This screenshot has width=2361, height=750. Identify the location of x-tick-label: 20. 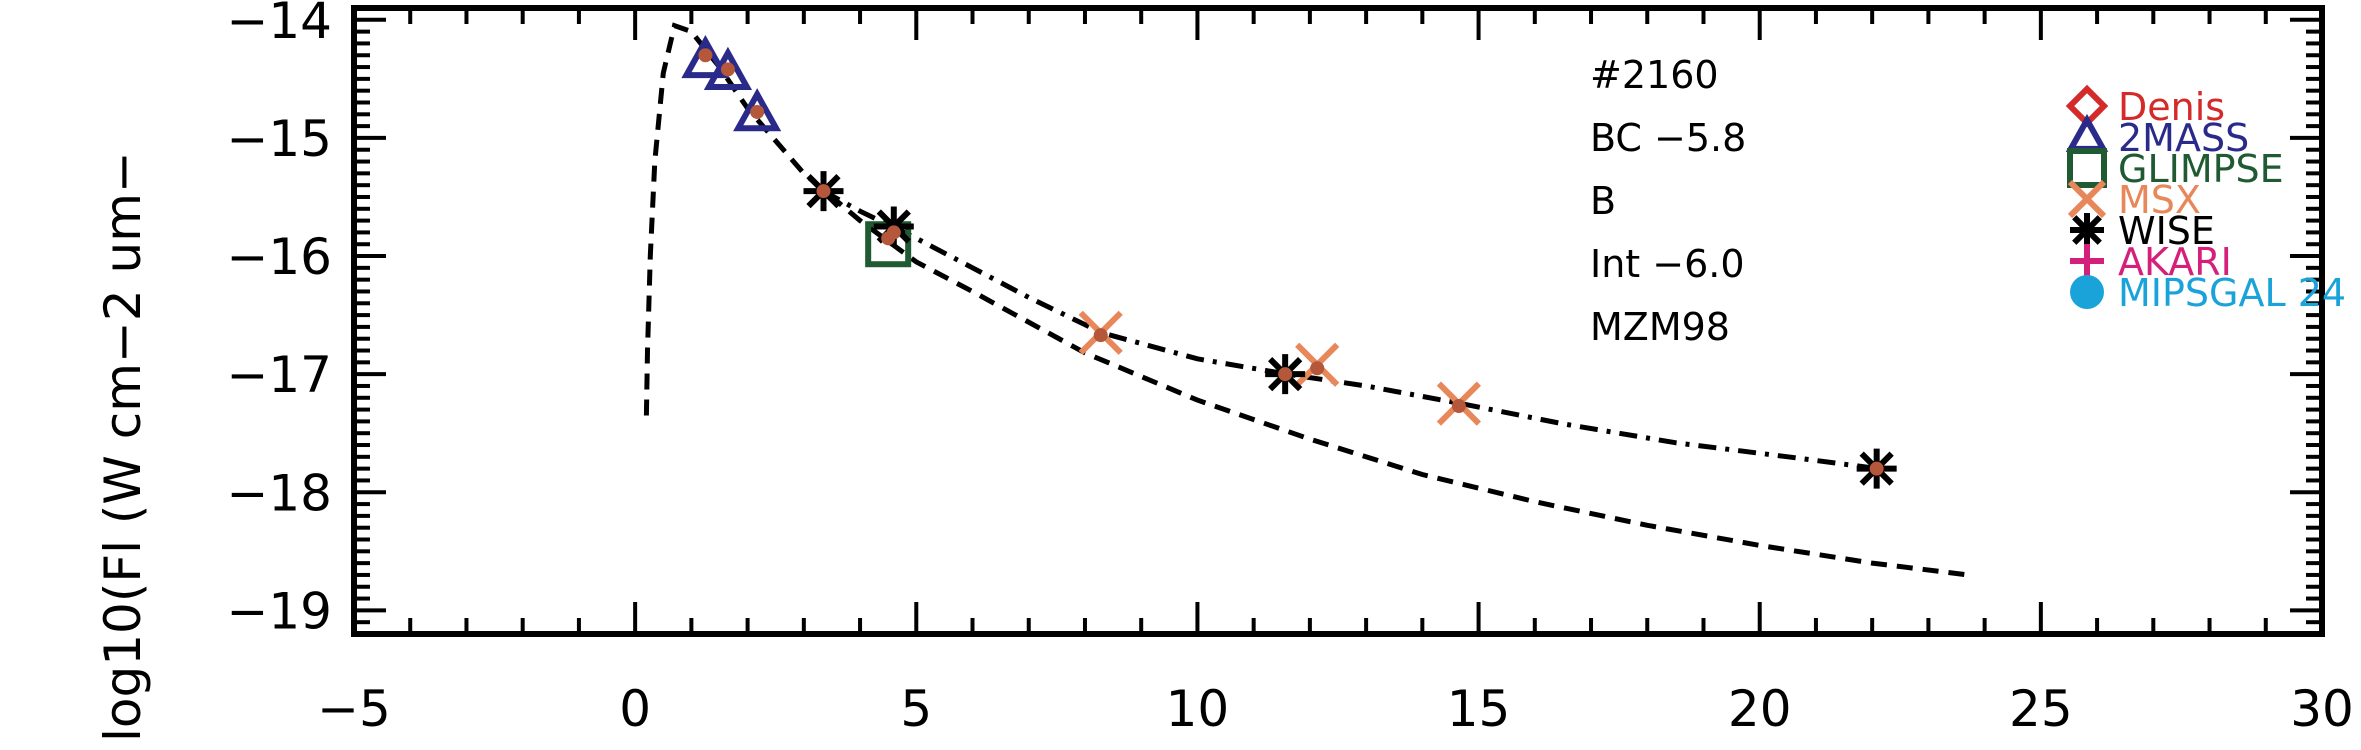
(1760, 709).